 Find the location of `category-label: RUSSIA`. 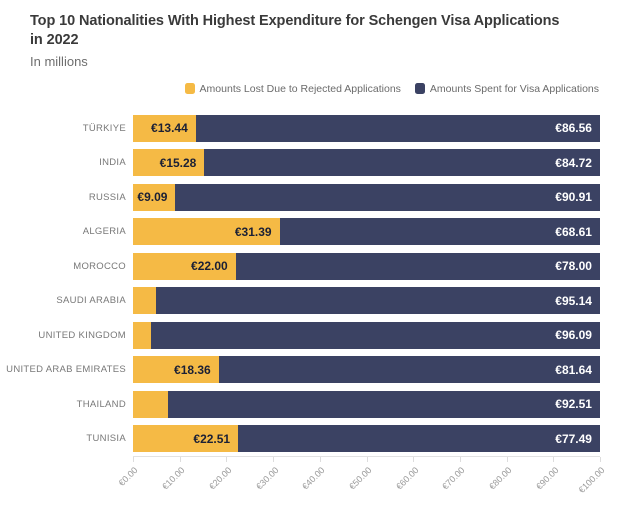

category-label: RUSSIA is located at coordinates (107, 197).